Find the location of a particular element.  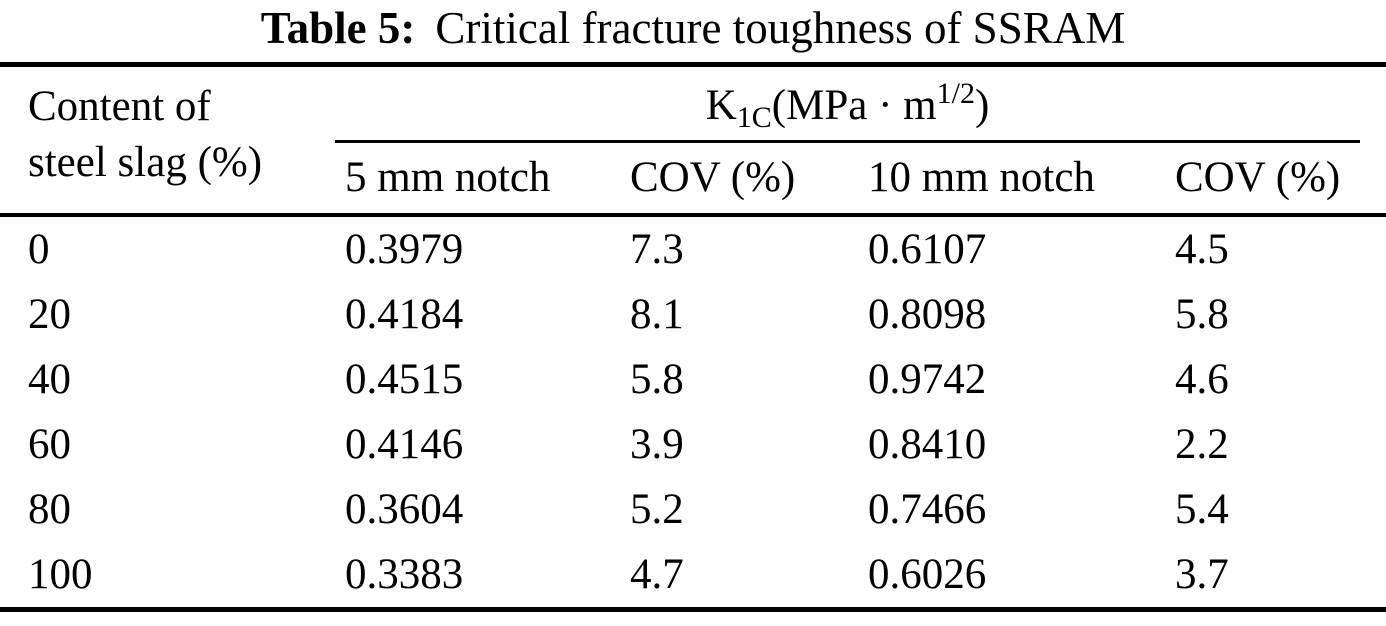

k1c-units: (MPa · m is located at coordinates (854, 105).